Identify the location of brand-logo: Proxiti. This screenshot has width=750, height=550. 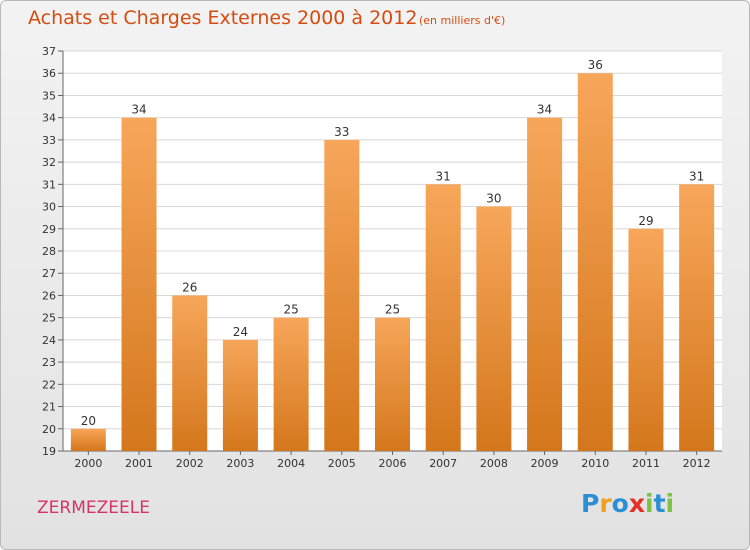
(627, 503).